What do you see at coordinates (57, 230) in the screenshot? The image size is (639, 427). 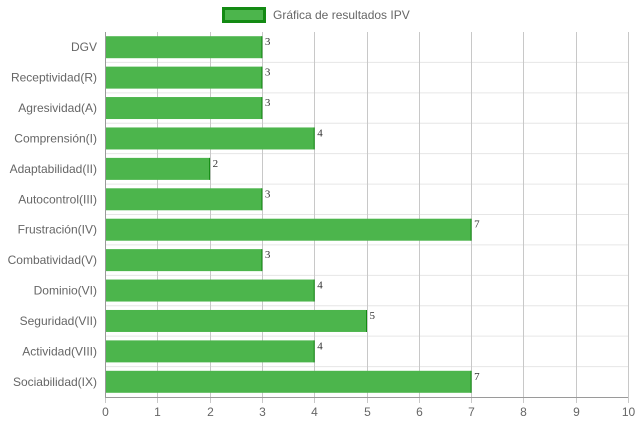 I see `y-tick-label: Frustración(IV)` at bounding box center [57, 230].